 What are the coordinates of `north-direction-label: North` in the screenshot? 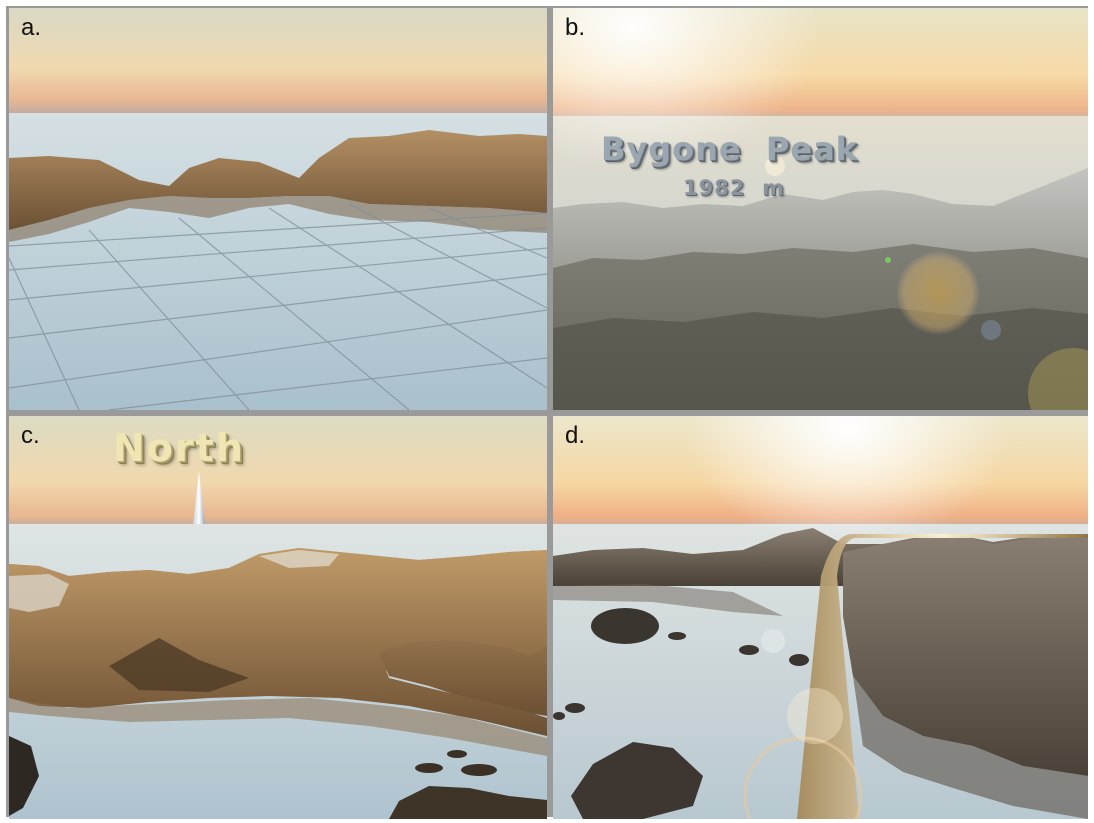 It's located at (179, 448).